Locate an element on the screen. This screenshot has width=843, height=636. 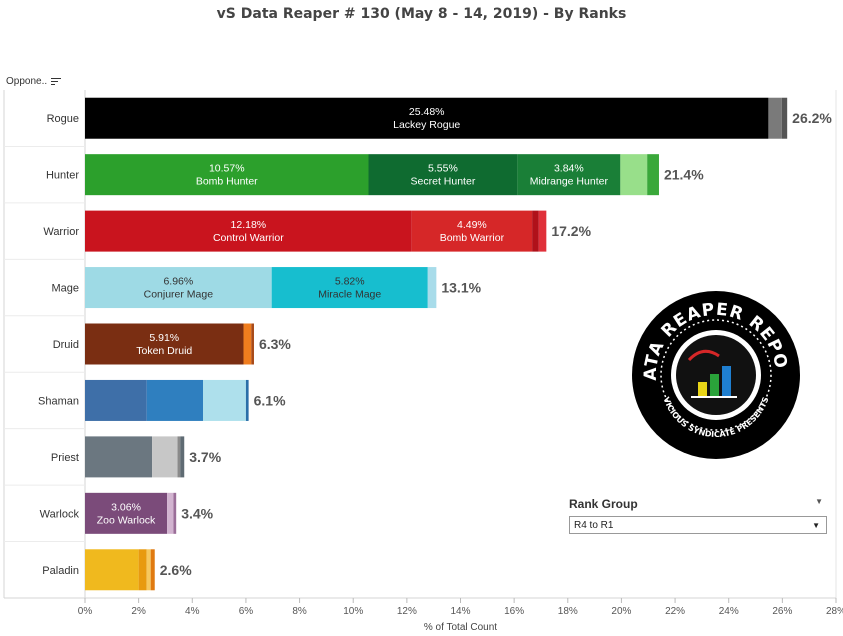
category-label-warrior: Warrior is located at coordinates (61, 232).